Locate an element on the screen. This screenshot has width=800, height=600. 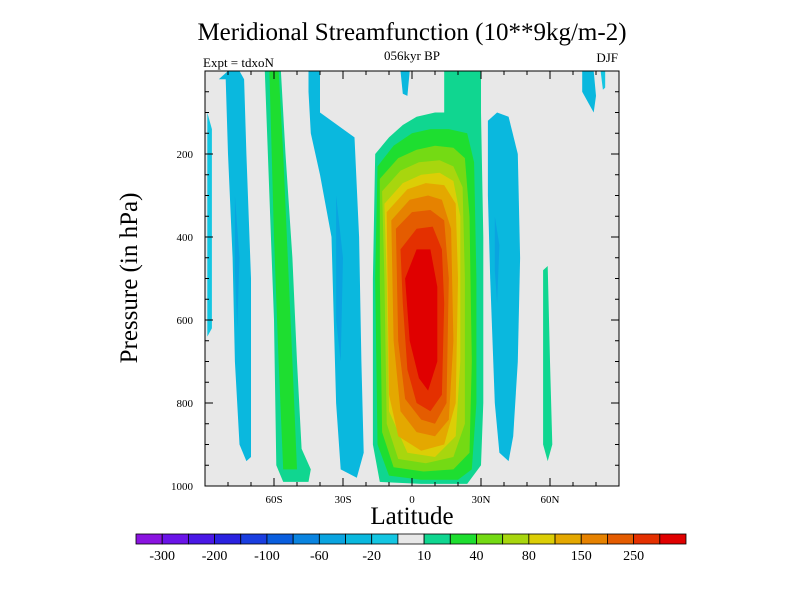
x-axis-label: Latitude is located at coordinates (411, 516).